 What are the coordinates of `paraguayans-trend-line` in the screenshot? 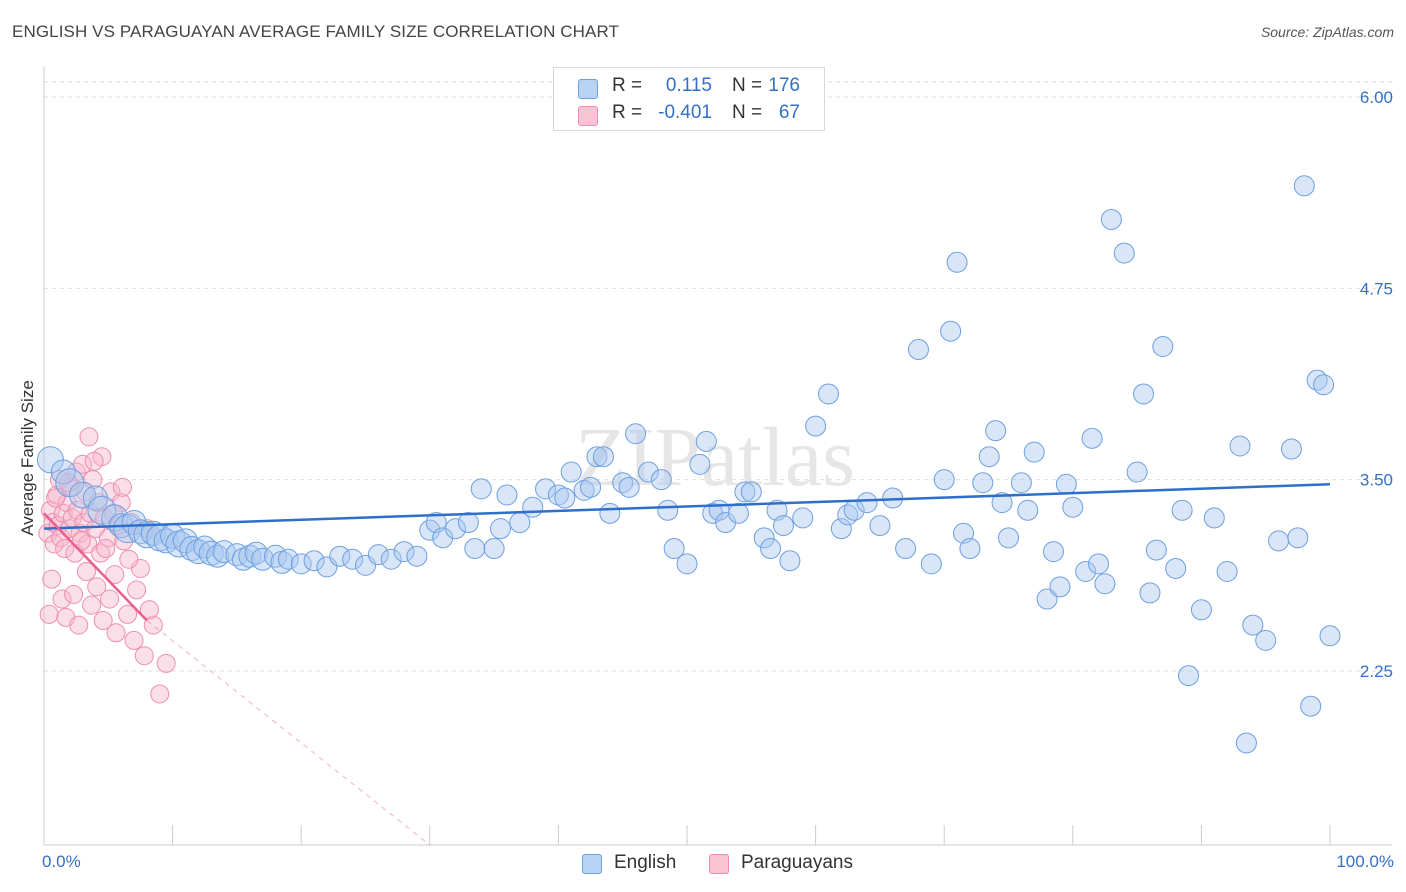 It's located at (95, 567).